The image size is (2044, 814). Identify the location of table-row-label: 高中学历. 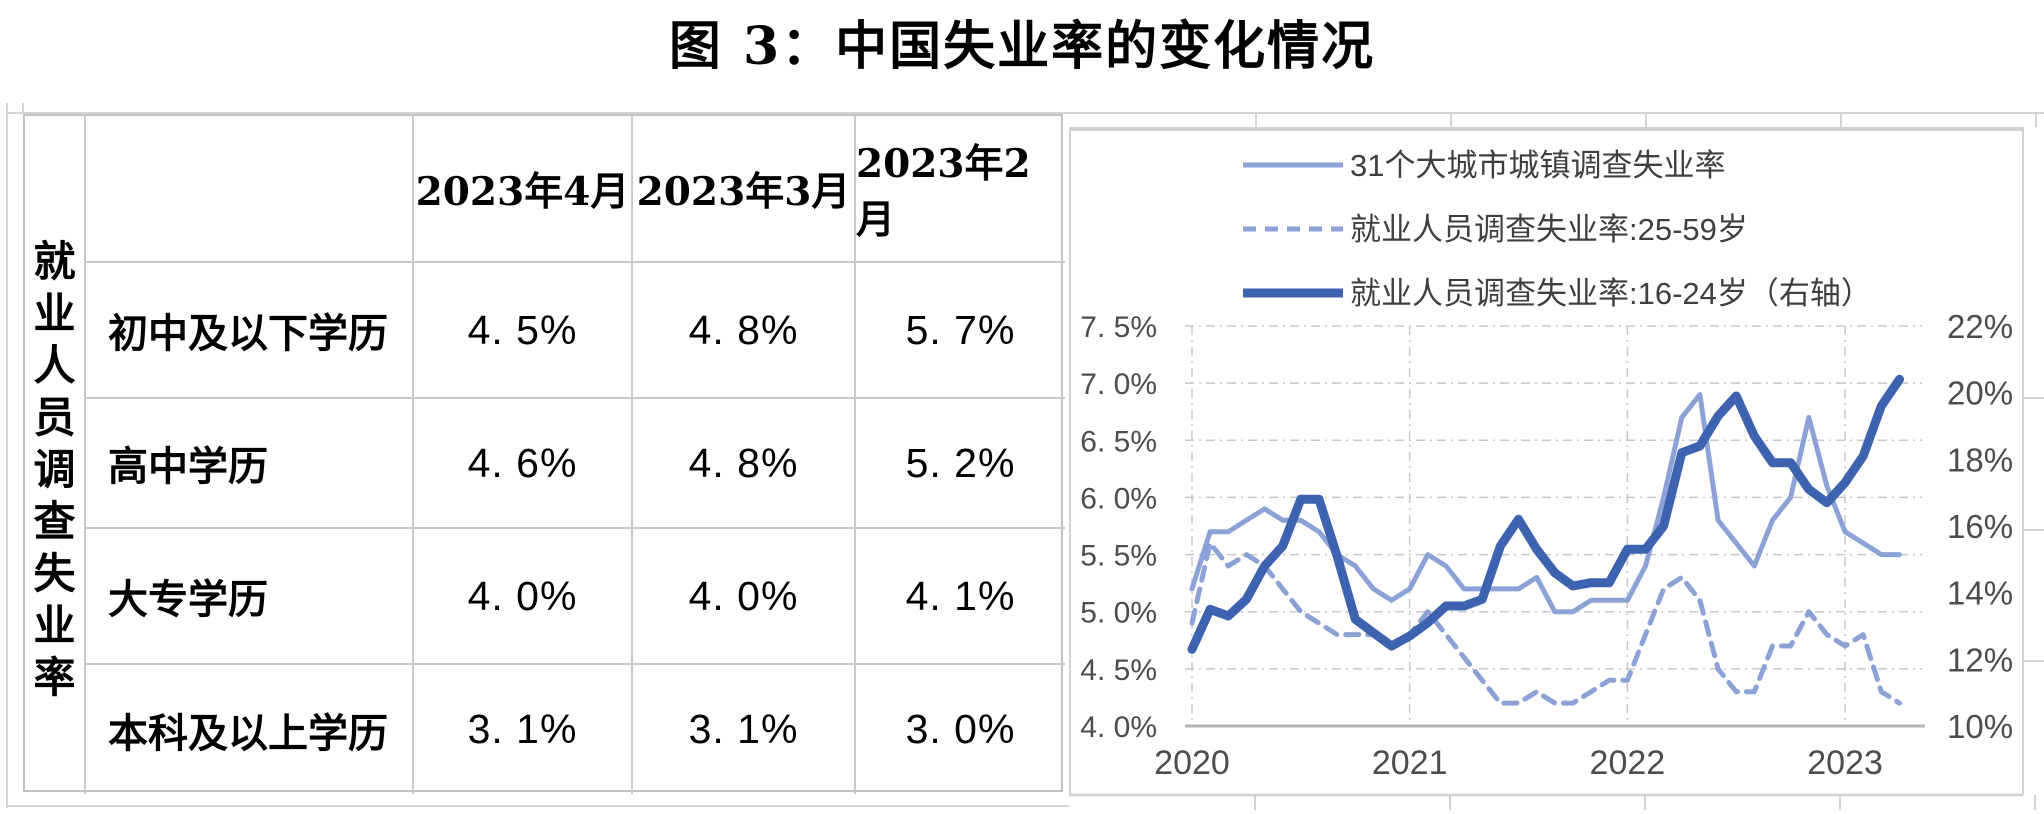
(249, 462).